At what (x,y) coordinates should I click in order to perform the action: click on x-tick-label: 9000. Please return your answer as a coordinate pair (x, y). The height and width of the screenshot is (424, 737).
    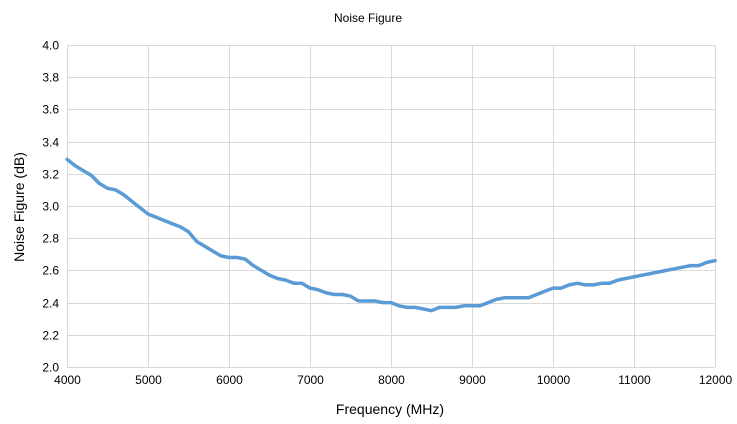
    Looking at the image, I should click on (472, 380).